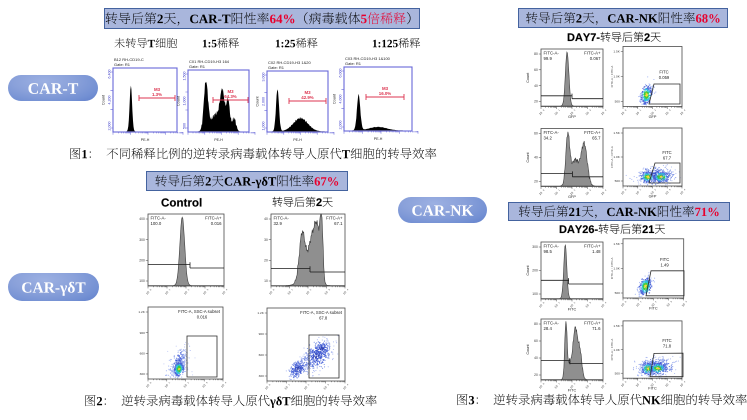 This screenshot has height=420, width=747. I want to click on svg-text: 100.0, so click(156, 223).